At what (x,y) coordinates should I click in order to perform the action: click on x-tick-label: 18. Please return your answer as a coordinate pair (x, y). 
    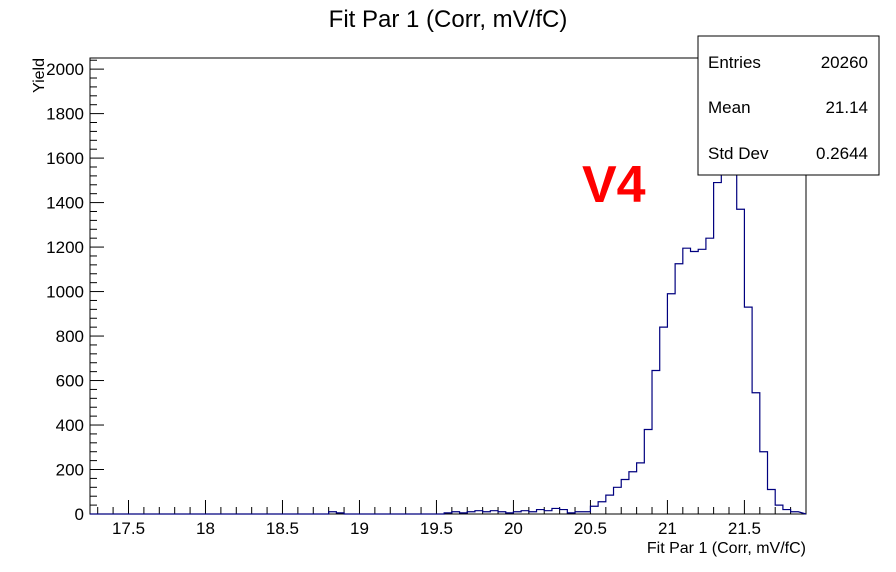
    Looking at the image, I should click on (205, 528).